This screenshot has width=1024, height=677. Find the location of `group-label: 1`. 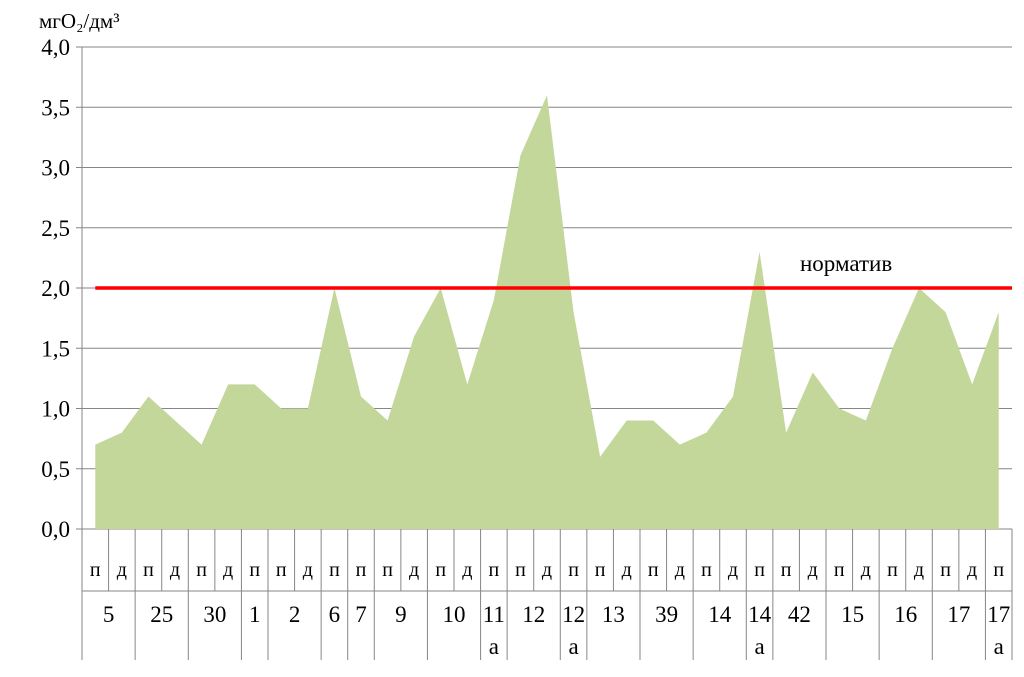

group-label: 1 is located at coordinates (255, 614).